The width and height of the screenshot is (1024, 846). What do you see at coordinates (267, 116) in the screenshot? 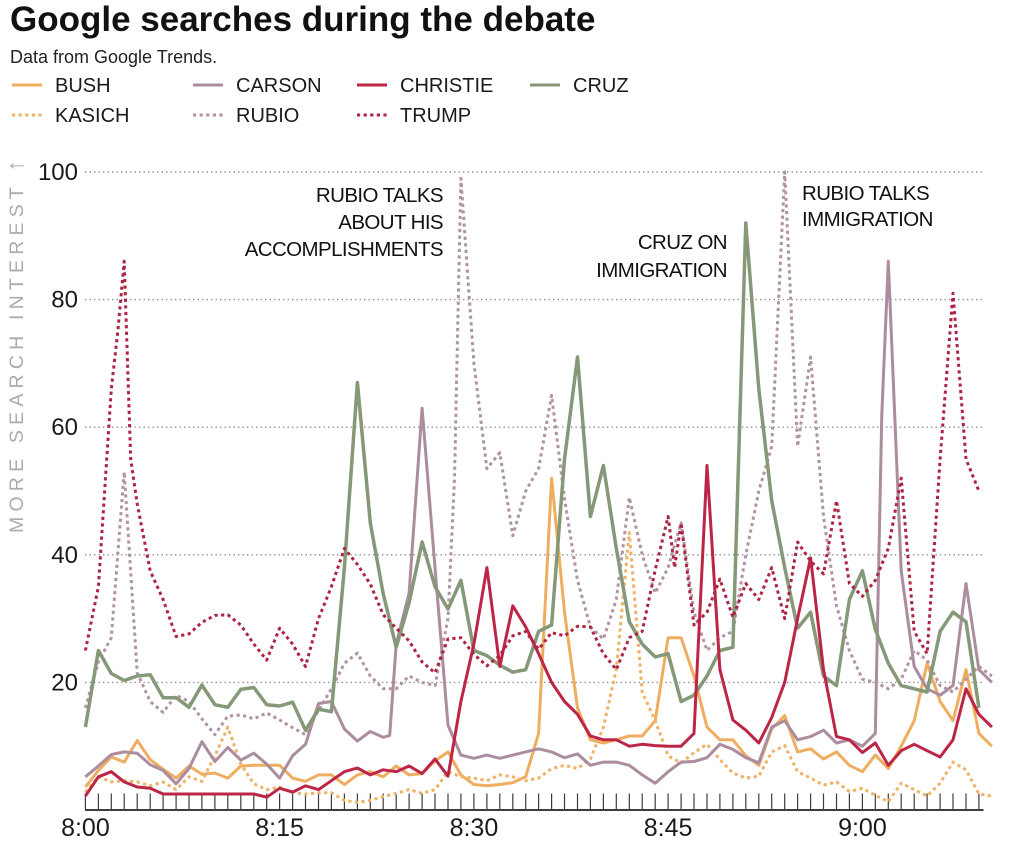
I see `svg-text: RUBIO` at bounding box center [267, 116].